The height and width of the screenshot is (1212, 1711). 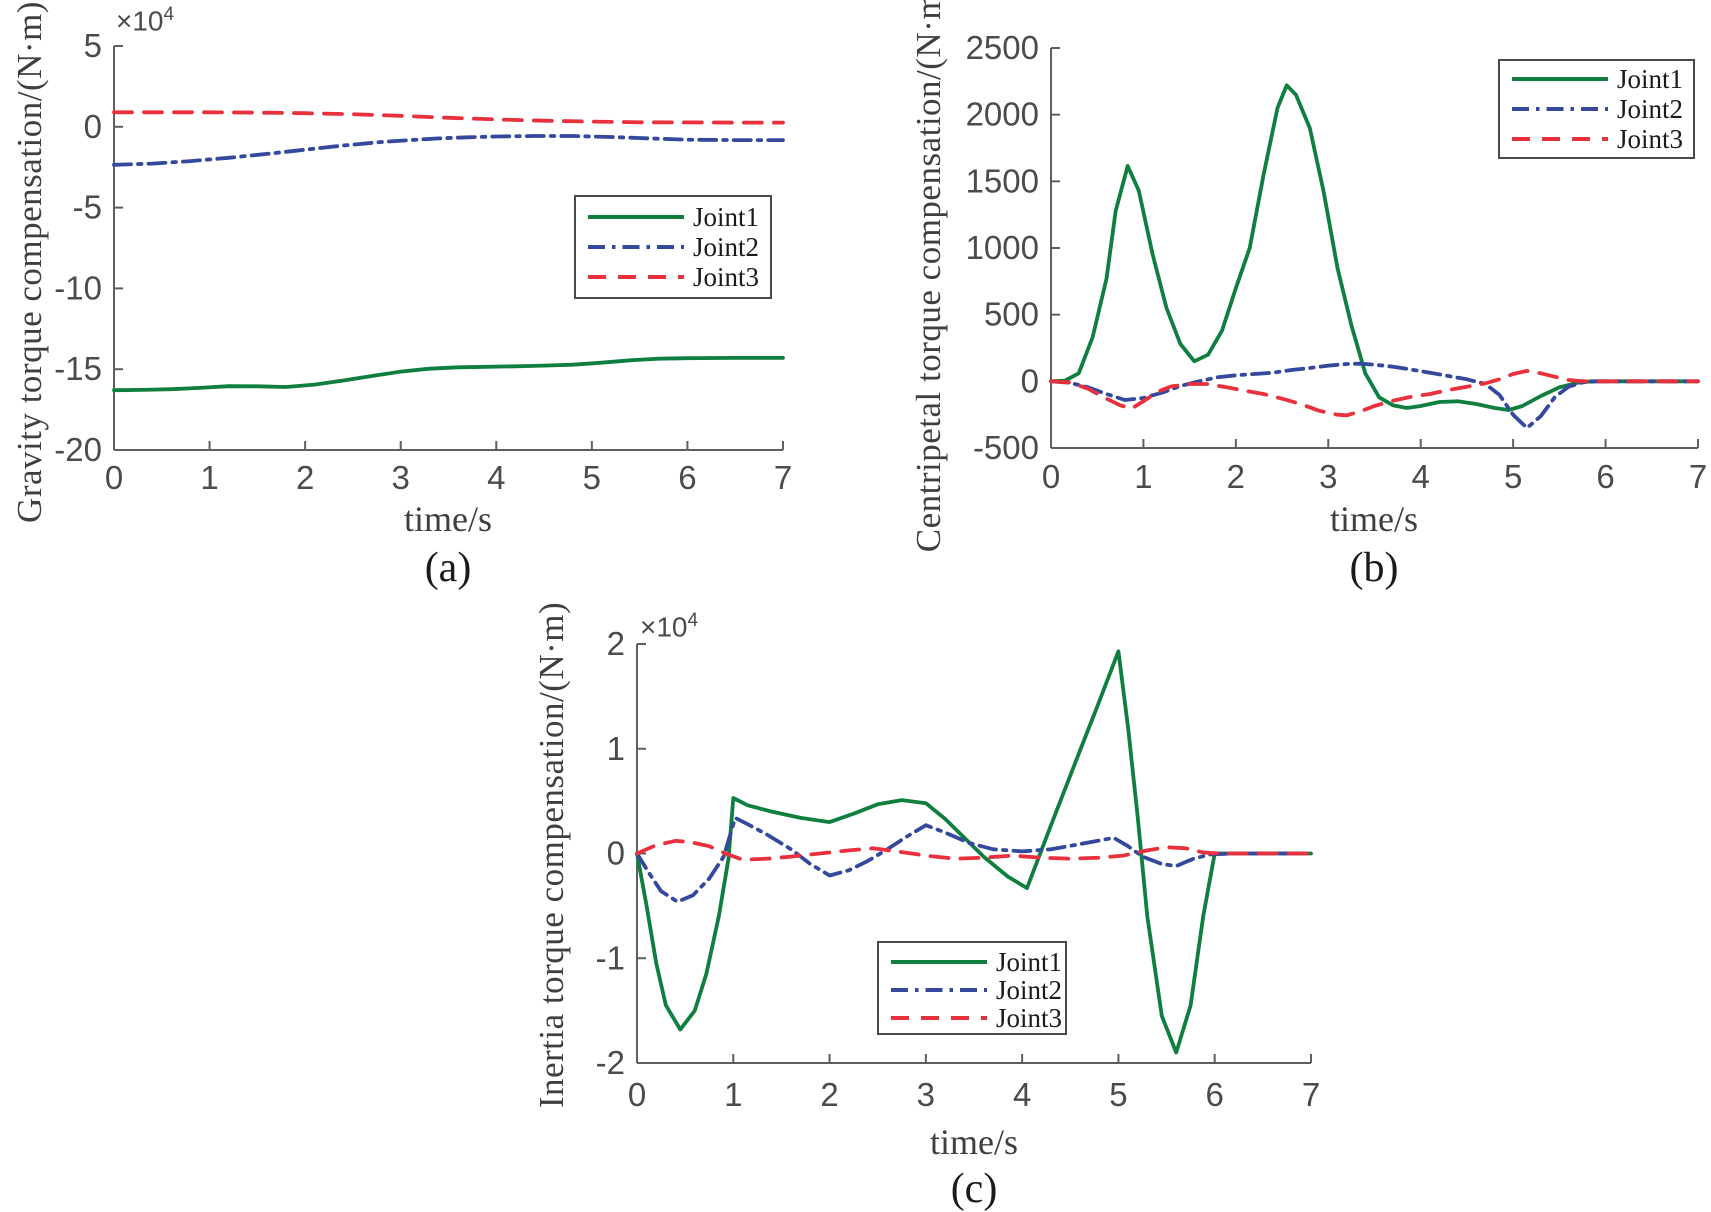 I want to click on chart-c-joint3-curve, so click(x=974, y=850).